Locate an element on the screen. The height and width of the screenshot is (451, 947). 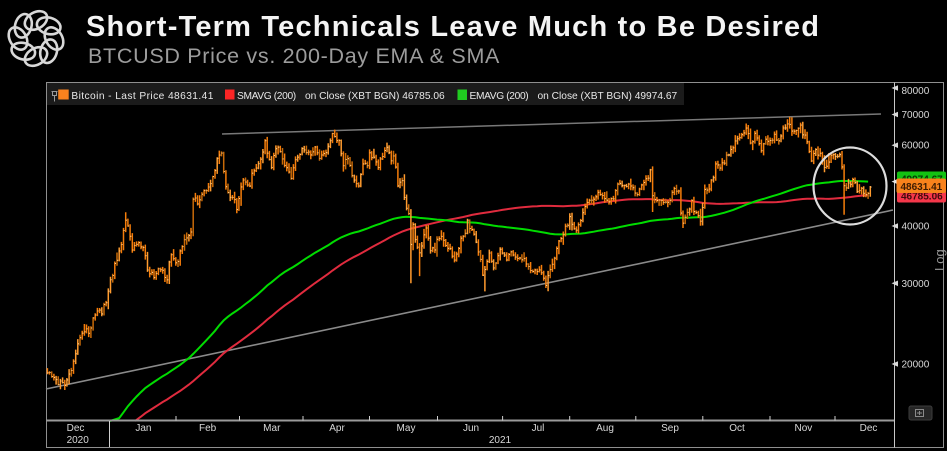
svg-text: 40000 is located at coordinates (916, 227).